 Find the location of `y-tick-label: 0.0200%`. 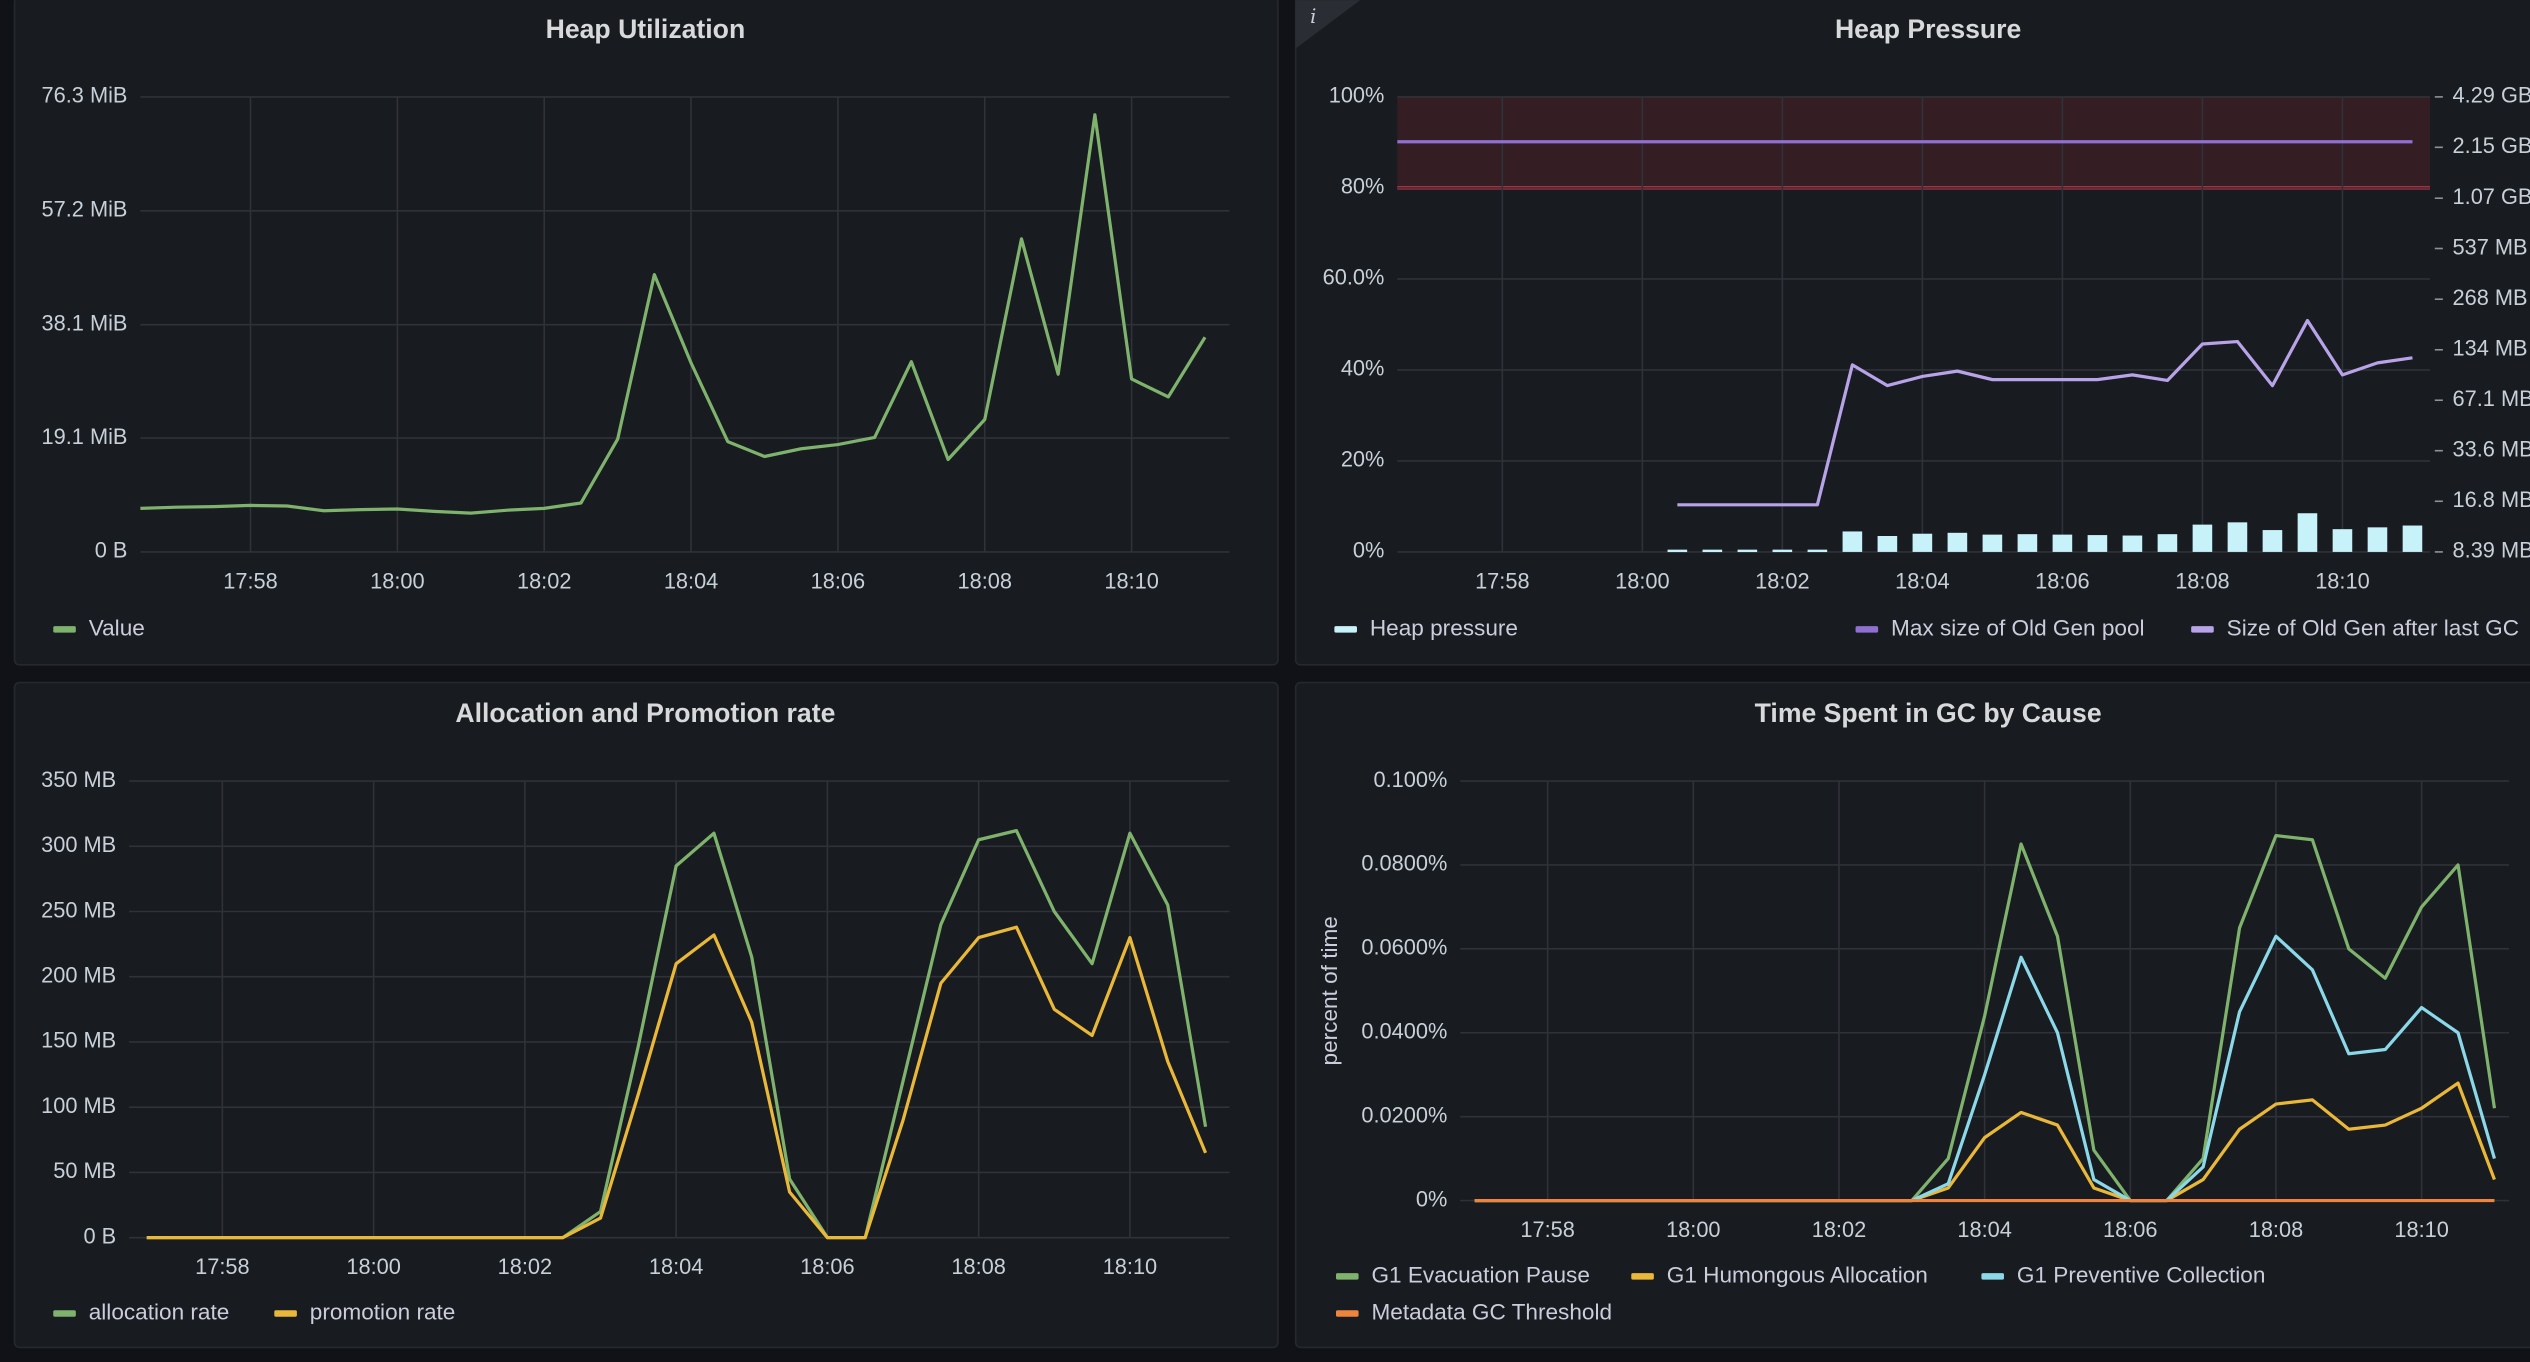

y-tick-label: 0.0200% is located at coordinates (1404, 1114).